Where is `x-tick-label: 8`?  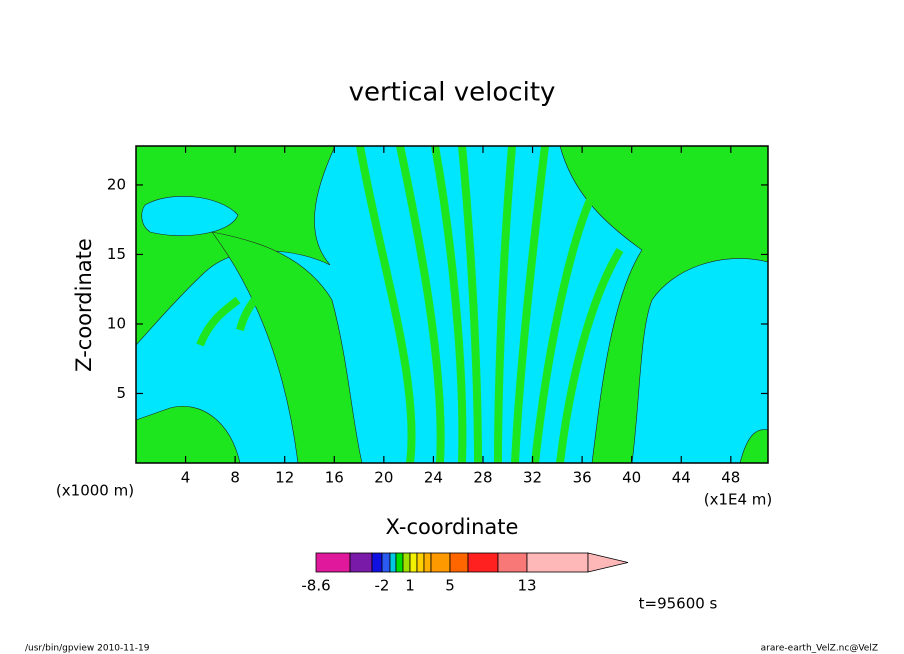
x-tick-label: 8 is located at coordinates (235, 478).